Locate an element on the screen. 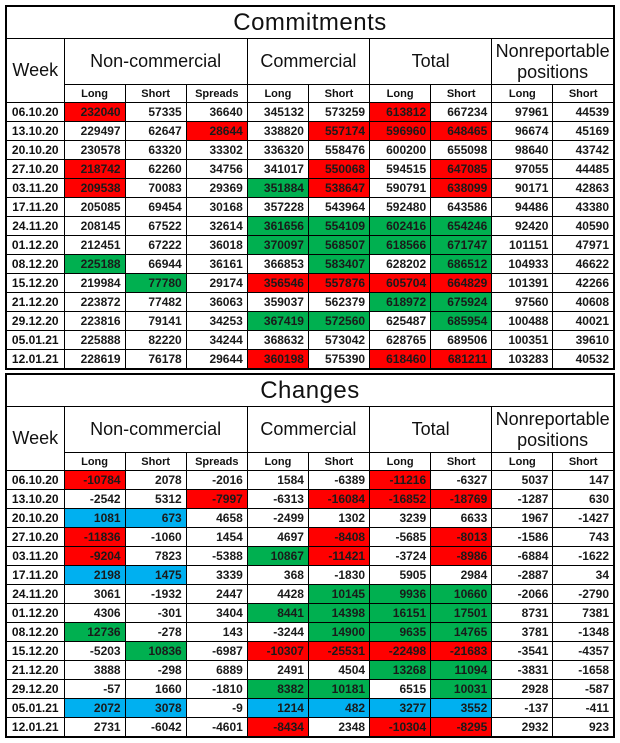 This screenshot has height=743, width=620. value-cell: 628765 is located at coordinates (400, 340).